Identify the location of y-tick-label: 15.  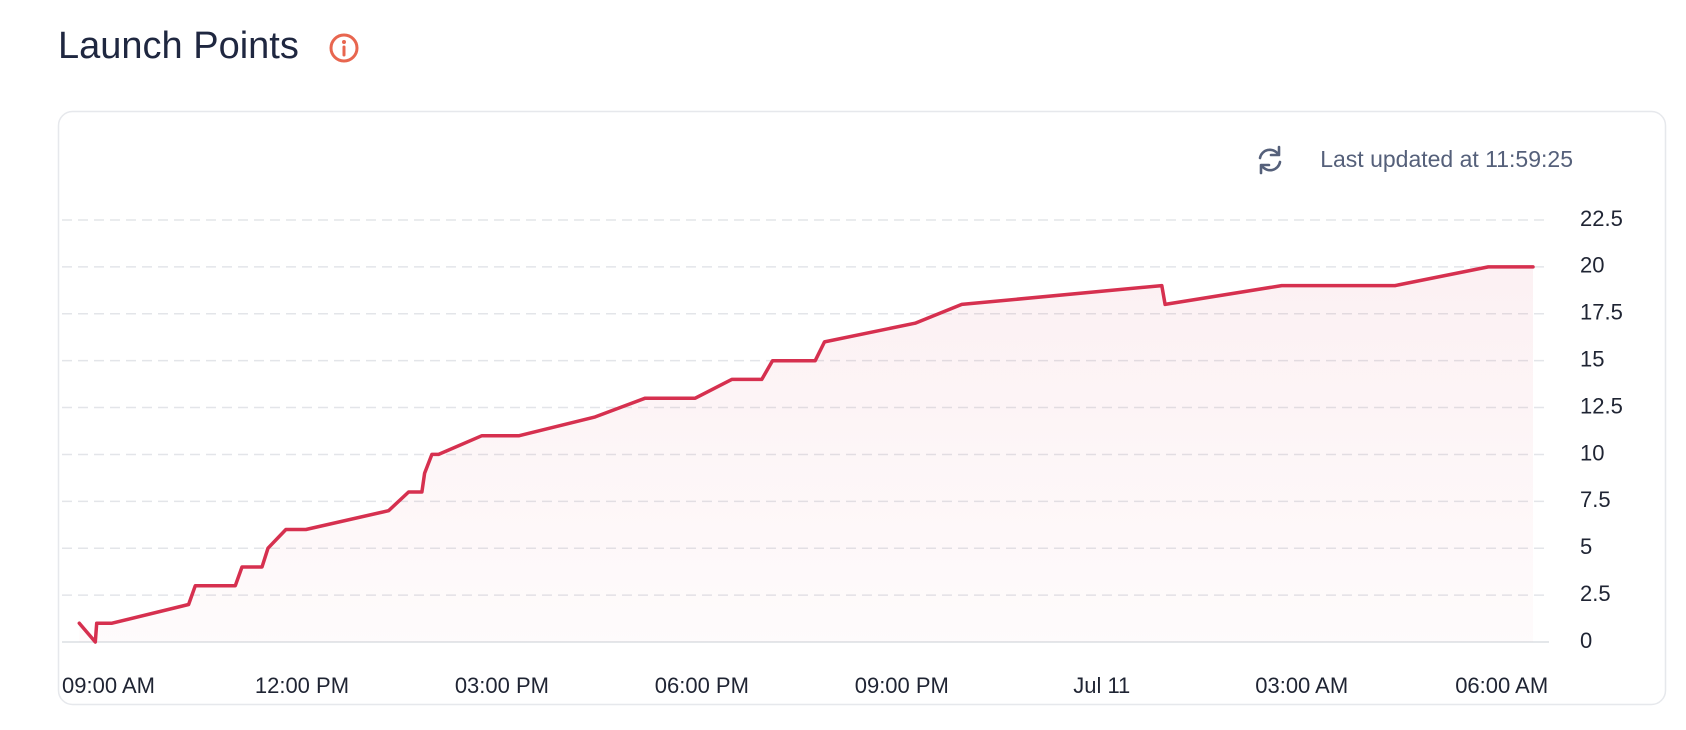
(1592, 358).